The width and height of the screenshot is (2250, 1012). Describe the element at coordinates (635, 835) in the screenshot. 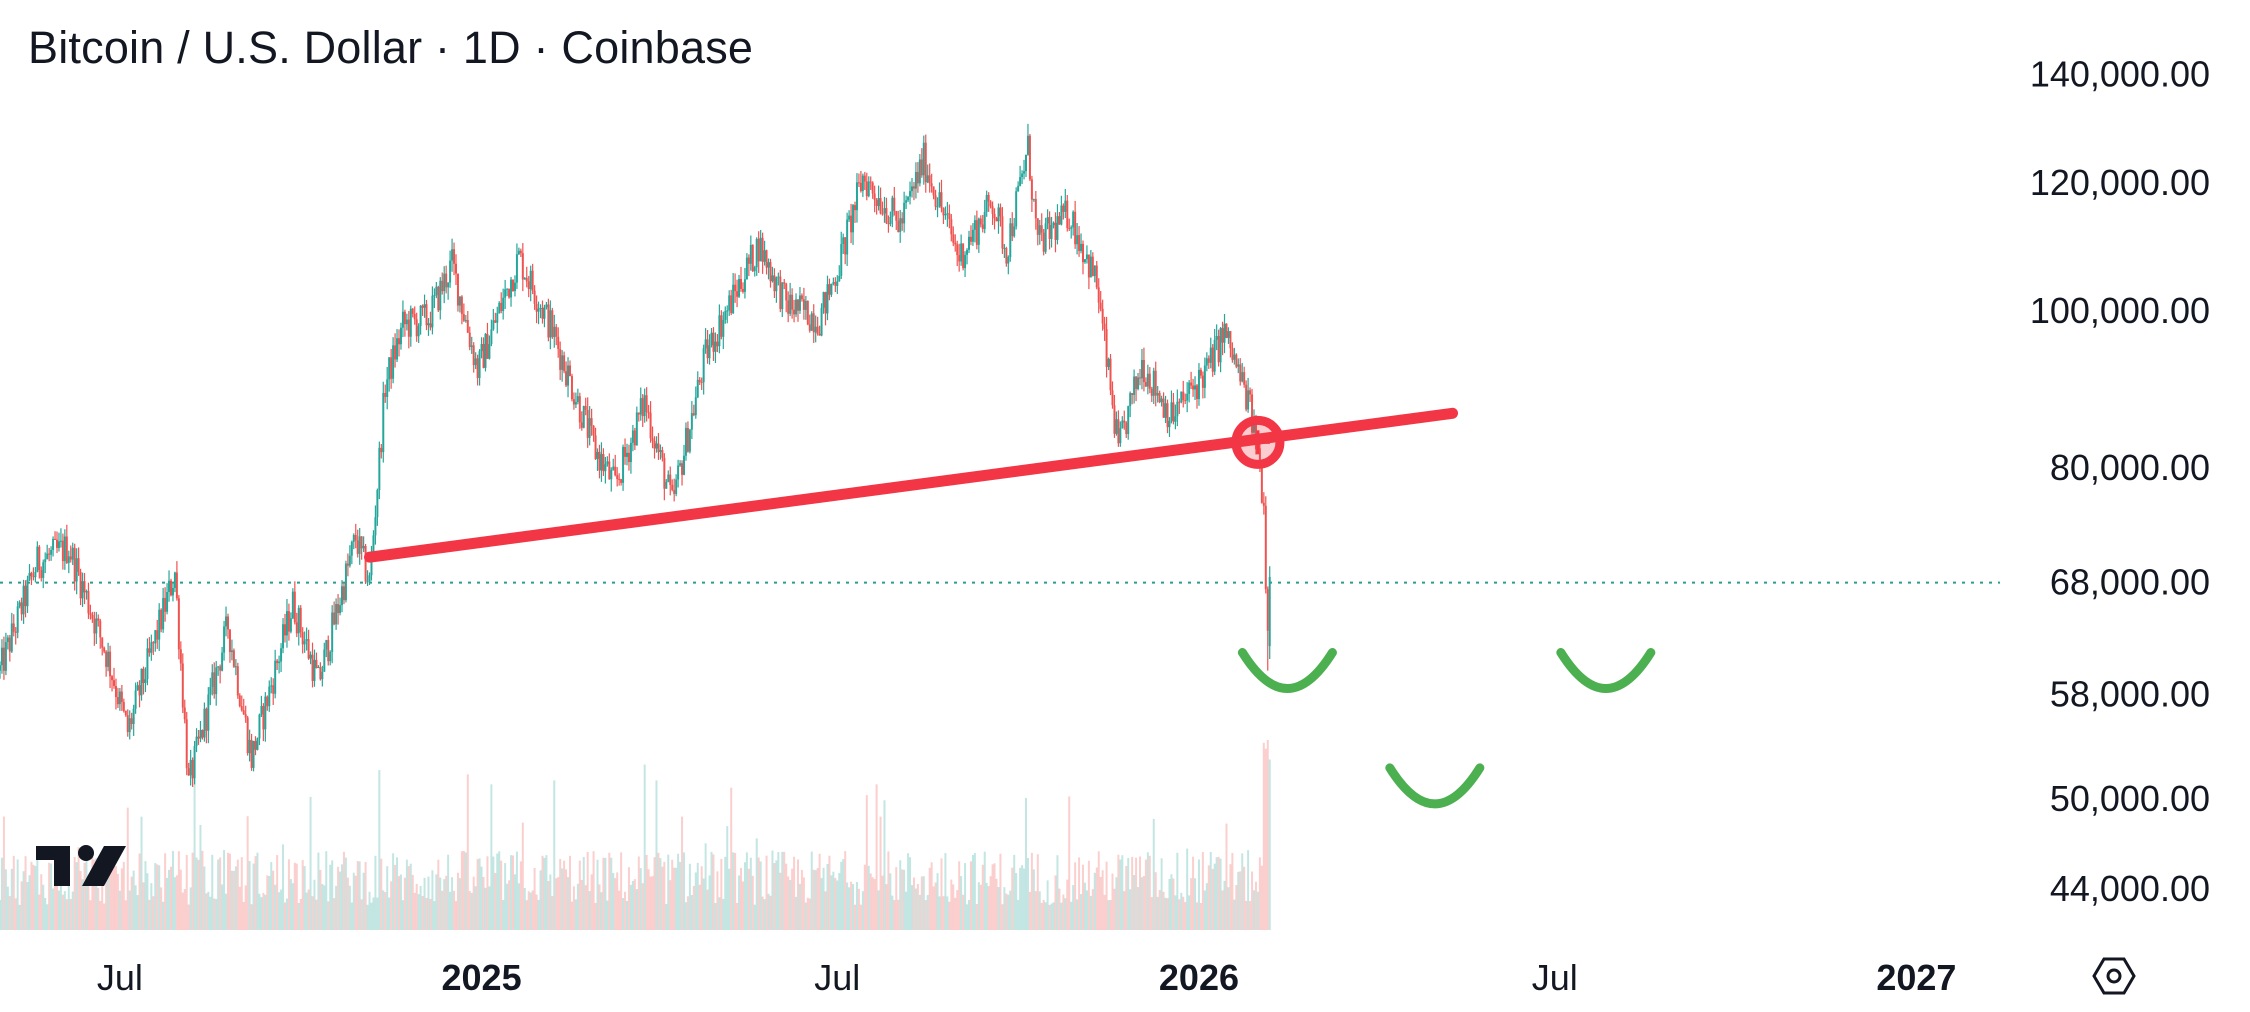

I see `volume-bars` at that location.